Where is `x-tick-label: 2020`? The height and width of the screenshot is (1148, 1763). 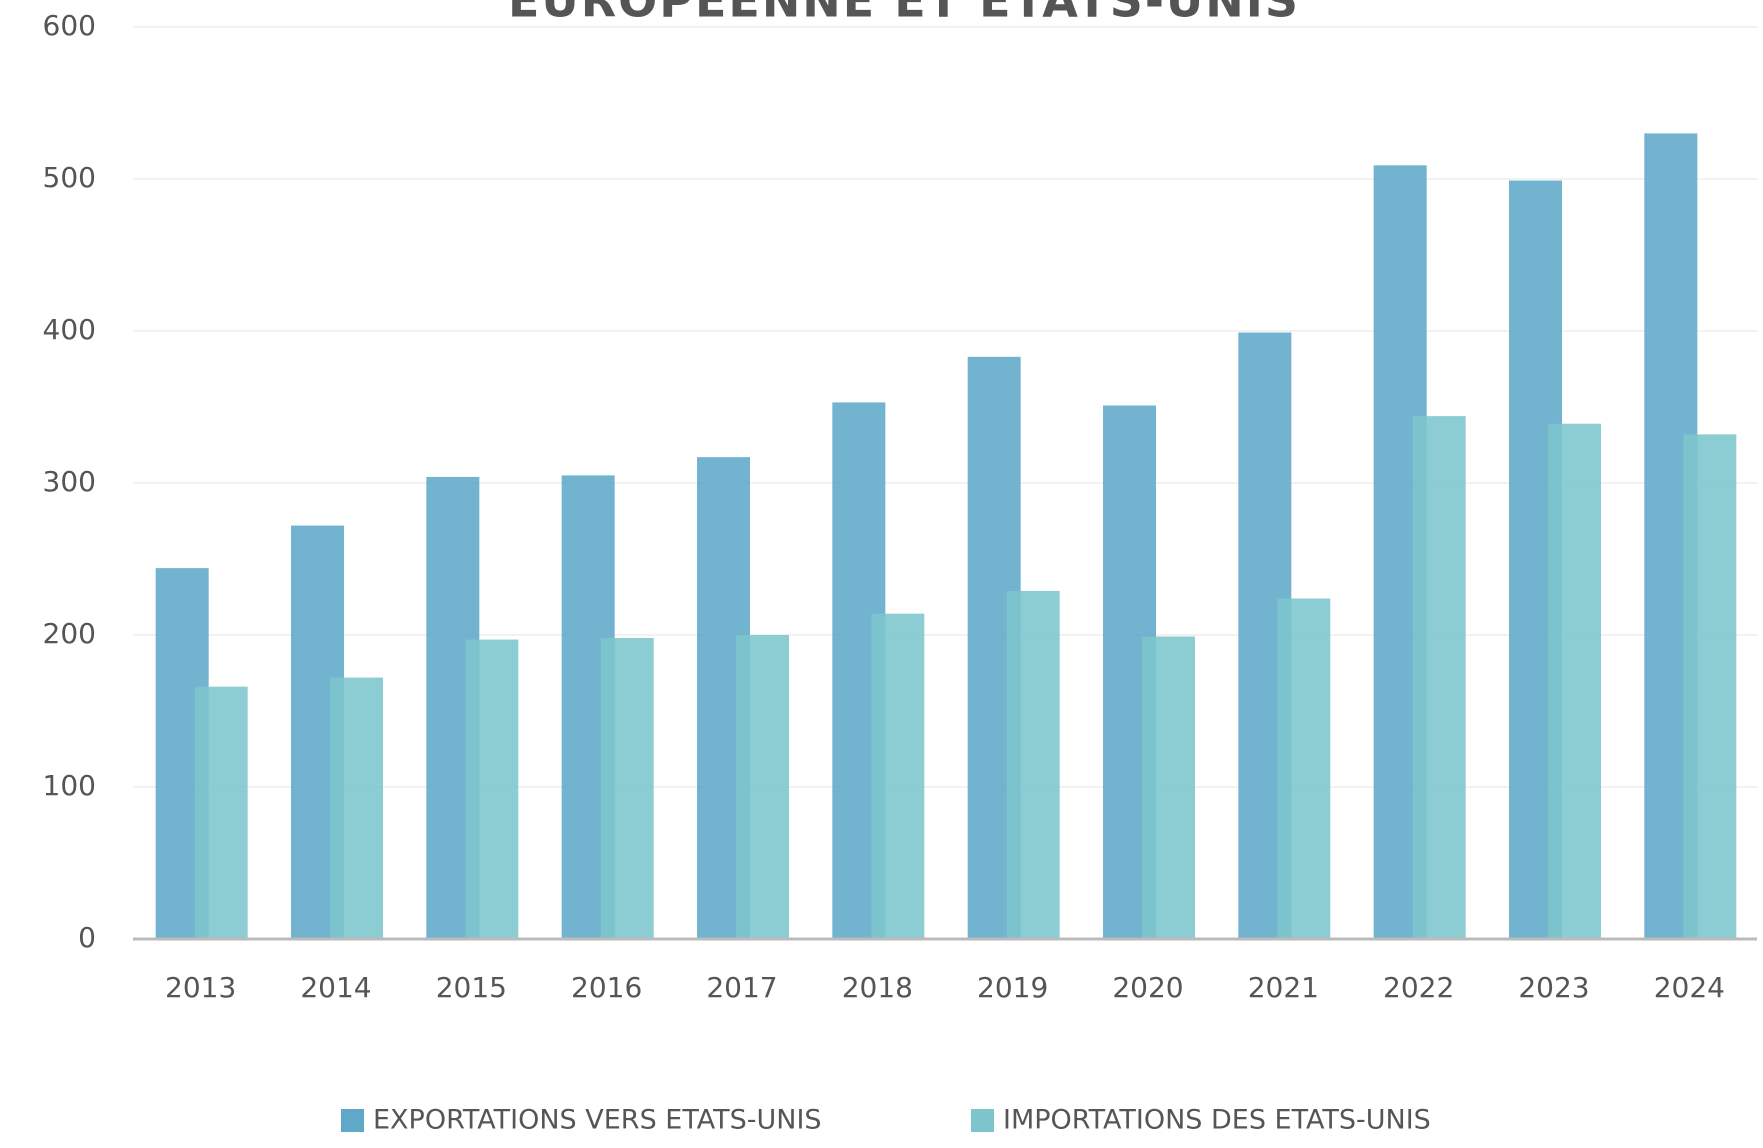 x-tick-label: 2020 is located at coordinates (1147, 987).